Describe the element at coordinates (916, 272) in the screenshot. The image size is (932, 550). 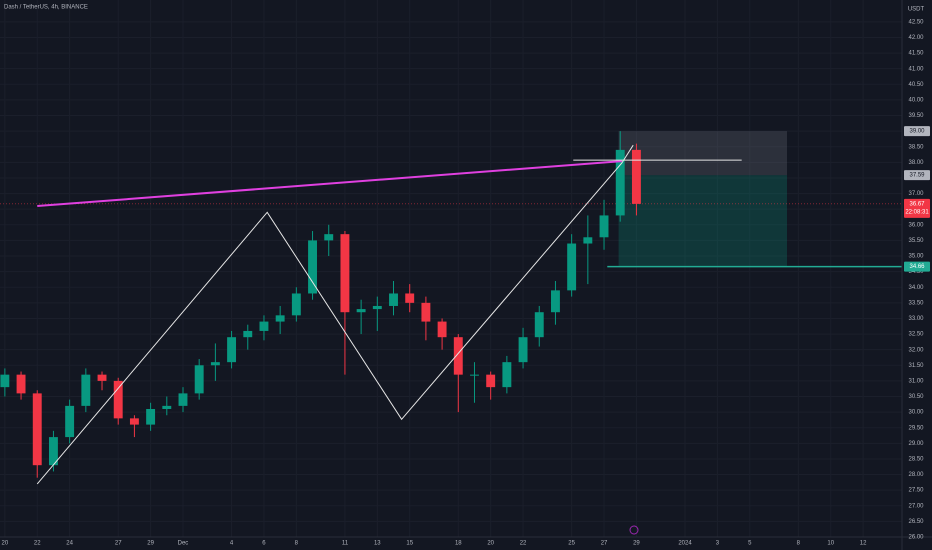
I see `y-tick-label: 34.50` at that location.